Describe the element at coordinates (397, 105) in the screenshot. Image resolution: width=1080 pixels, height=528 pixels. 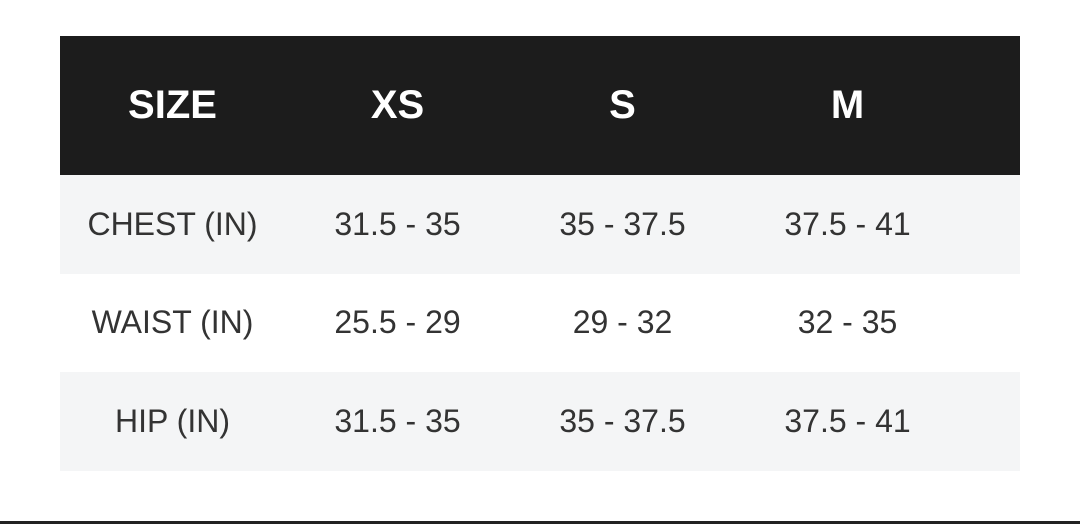
I see `header-xs: XS` at that location.